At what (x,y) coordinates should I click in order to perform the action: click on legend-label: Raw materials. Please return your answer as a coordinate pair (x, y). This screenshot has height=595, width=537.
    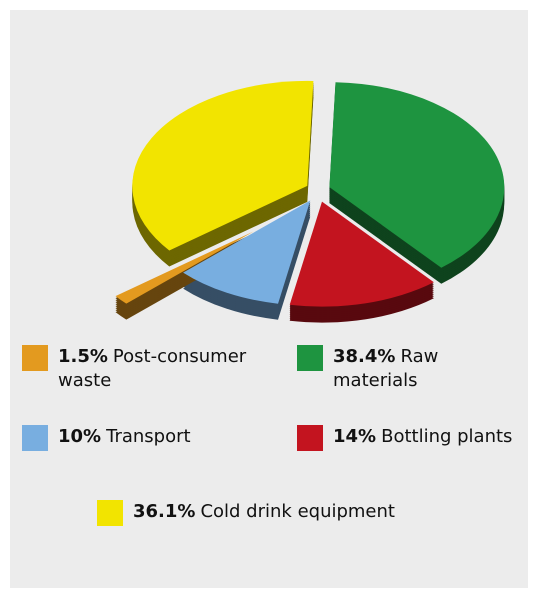
    Looking at the image, I should click on (386, 368).